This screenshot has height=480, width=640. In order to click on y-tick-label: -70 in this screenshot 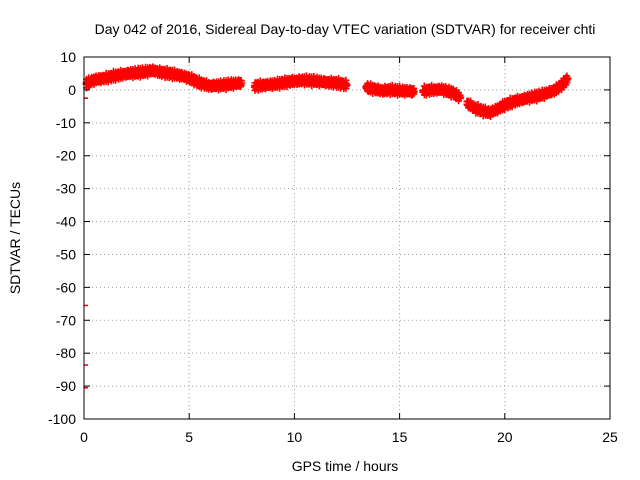, I will do `click(66, 320)`.